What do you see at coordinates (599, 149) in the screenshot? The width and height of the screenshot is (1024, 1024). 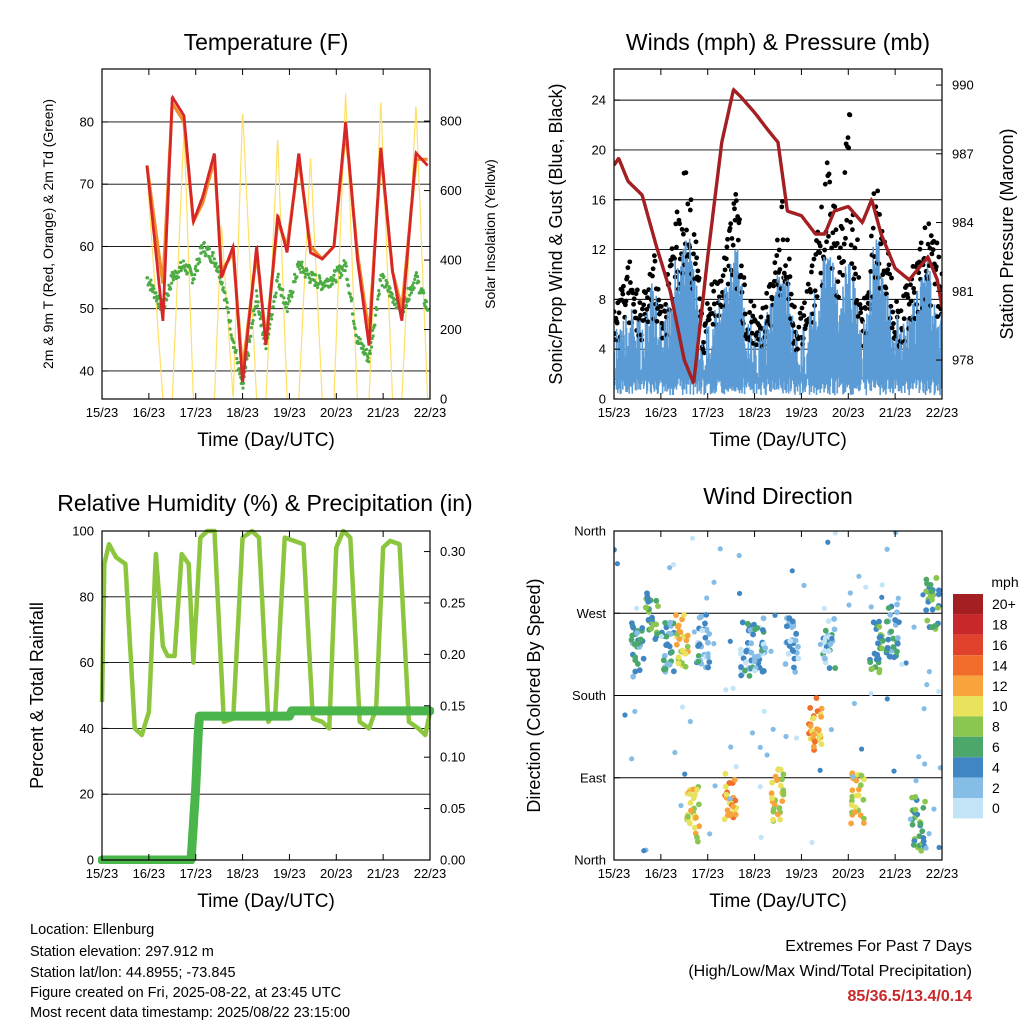 I see `wind-ytick-label-5: 20` at bounding box center [599, 149].